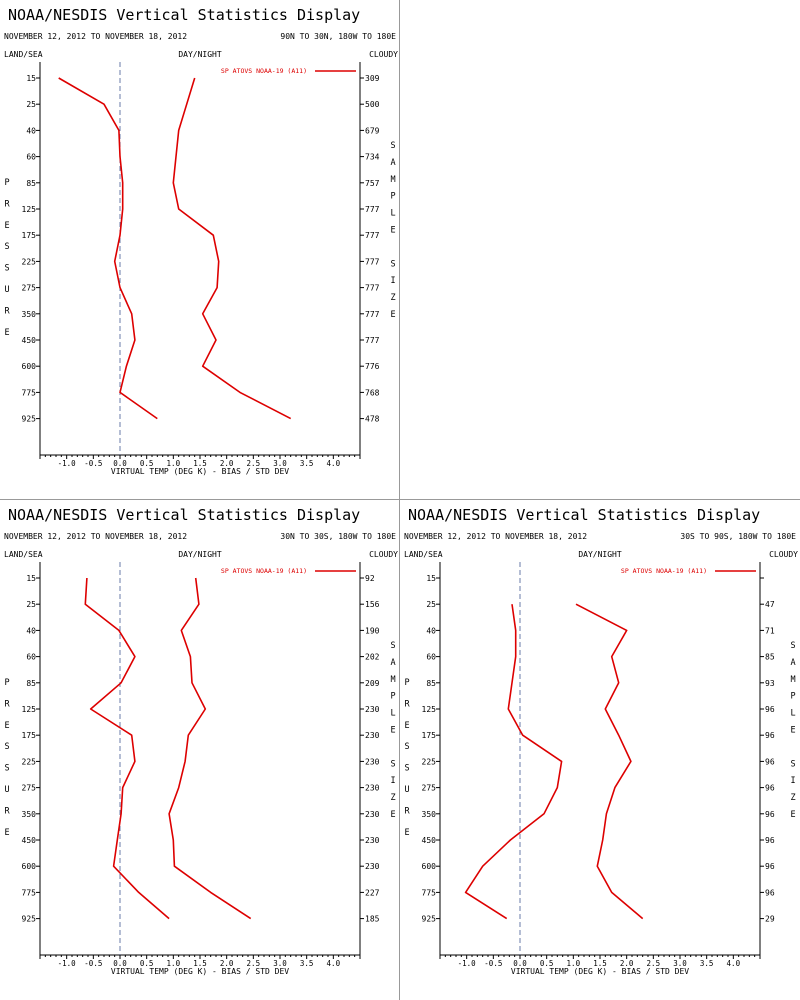  What do you see at coordinates (654, 963) in the screenshot?
I see `x-tick-label: 2.5` at bounding box center [654, 963].